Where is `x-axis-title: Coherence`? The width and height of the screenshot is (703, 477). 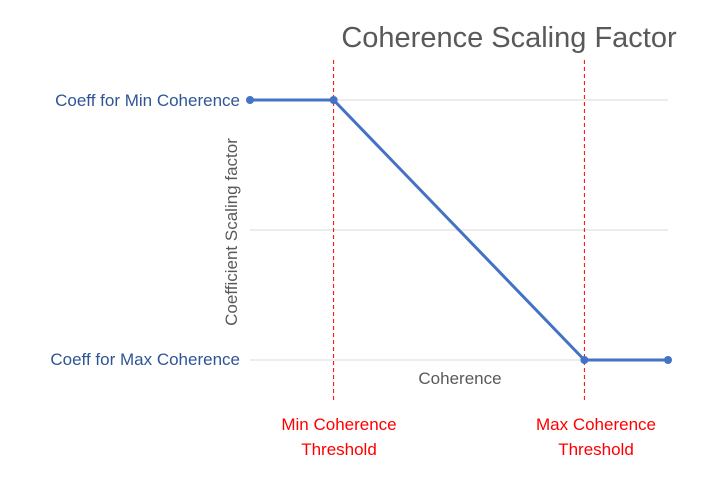 x-axis-title: Coherence is located at coordinates (459, 378).